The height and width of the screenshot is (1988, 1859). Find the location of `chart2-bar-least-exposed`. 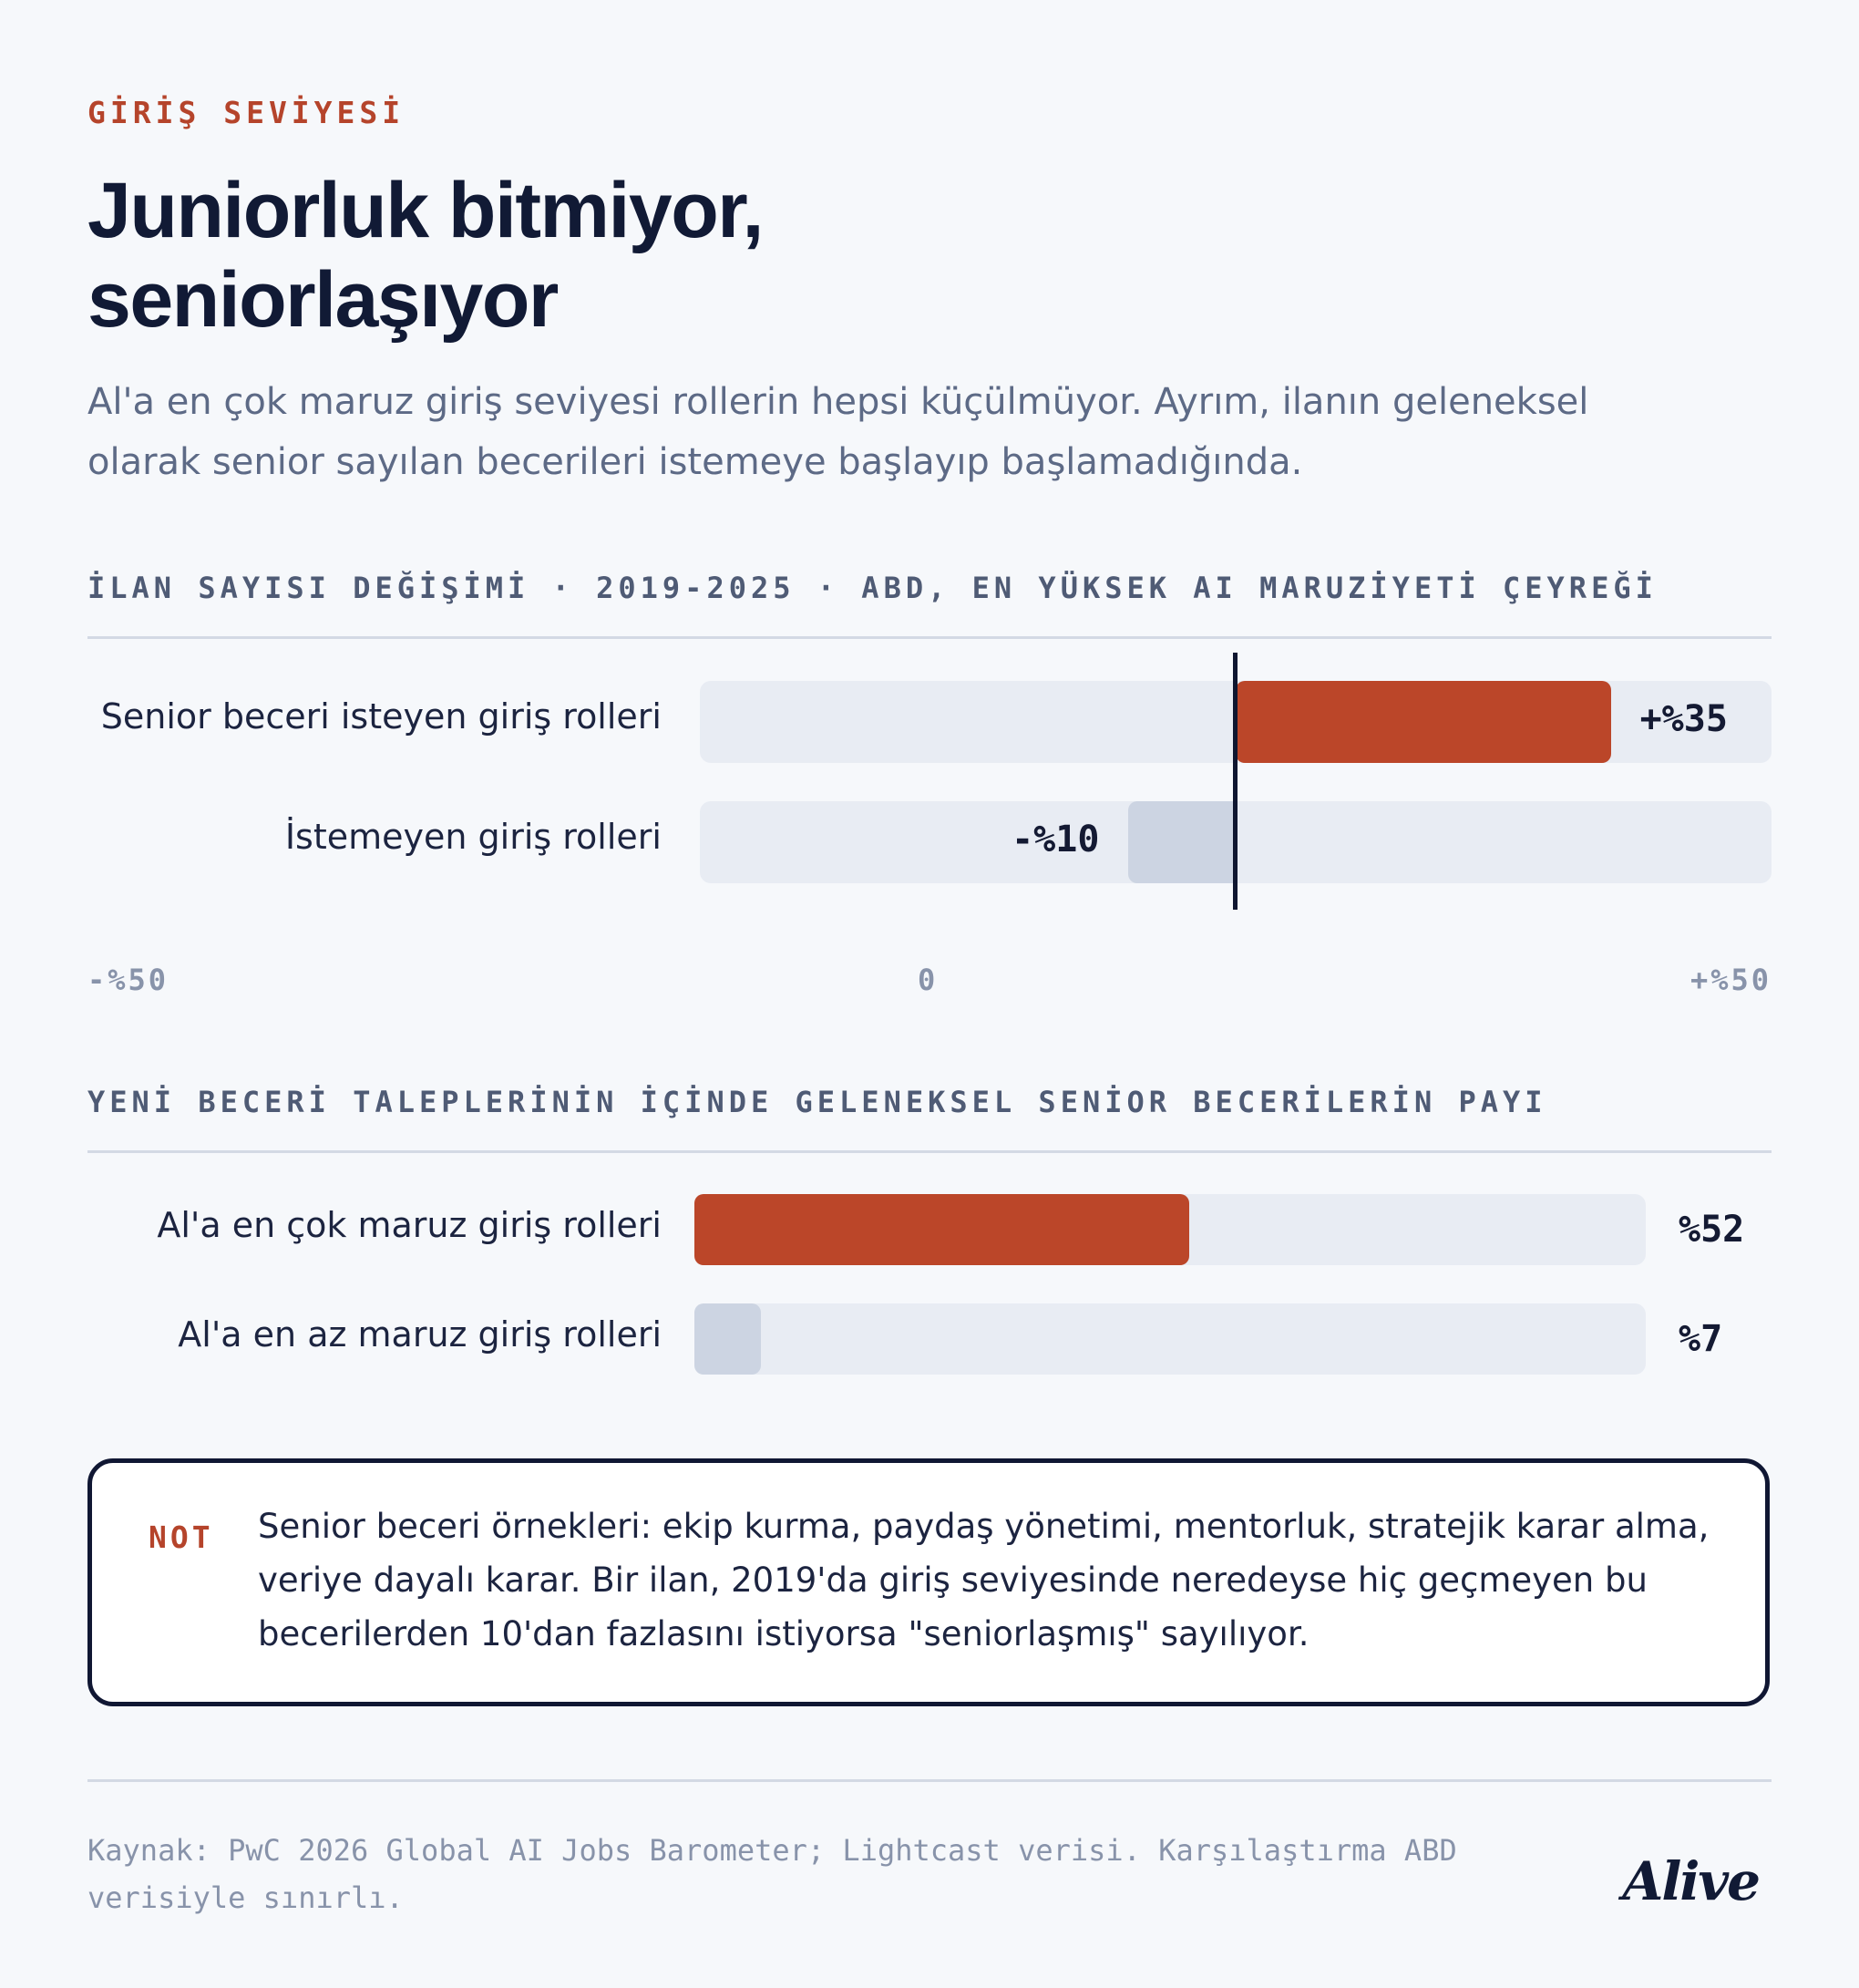

chart2-bar-least-exposed is located at coordinates (728, 1339).